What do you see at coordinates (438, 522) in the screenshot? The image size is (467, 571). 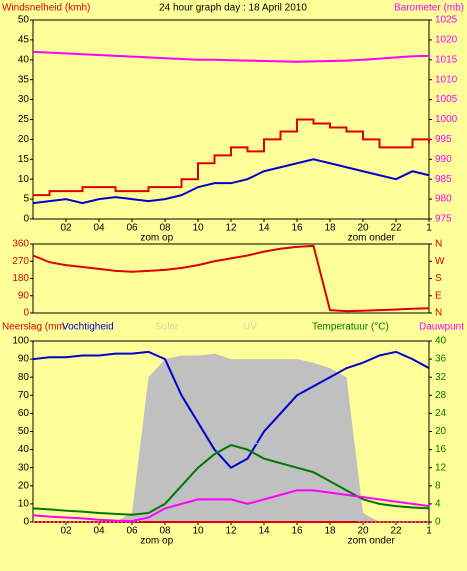 I see `y2-tick-label: 0` at bounding box center [438, 522].